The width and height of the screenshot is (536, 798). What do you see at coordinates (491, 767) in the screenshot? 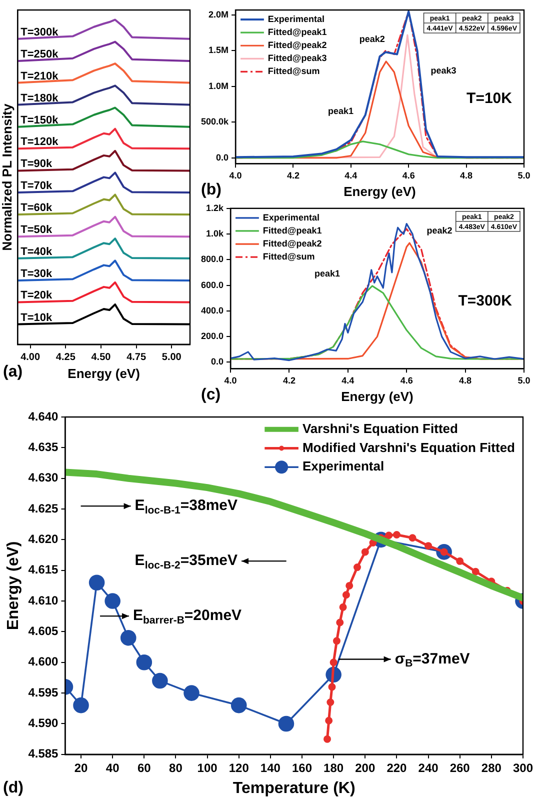
I see `x-tick-label: 280` at bounding box center [491, 767].